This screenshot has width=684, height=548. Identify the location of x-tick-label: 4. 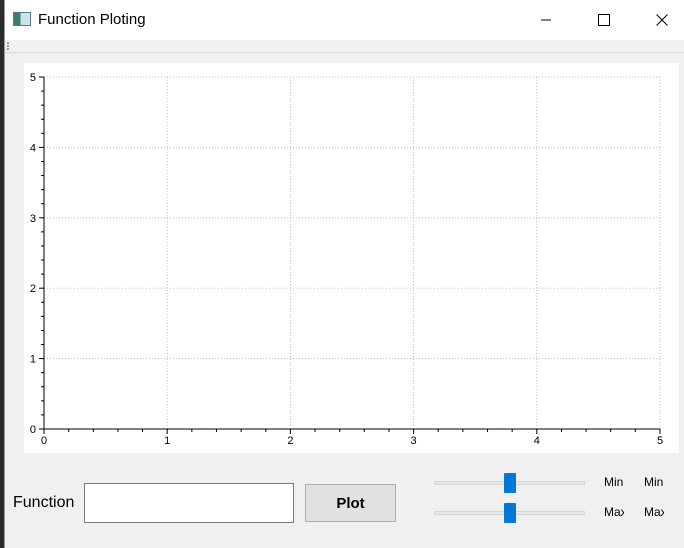
(537, 441).